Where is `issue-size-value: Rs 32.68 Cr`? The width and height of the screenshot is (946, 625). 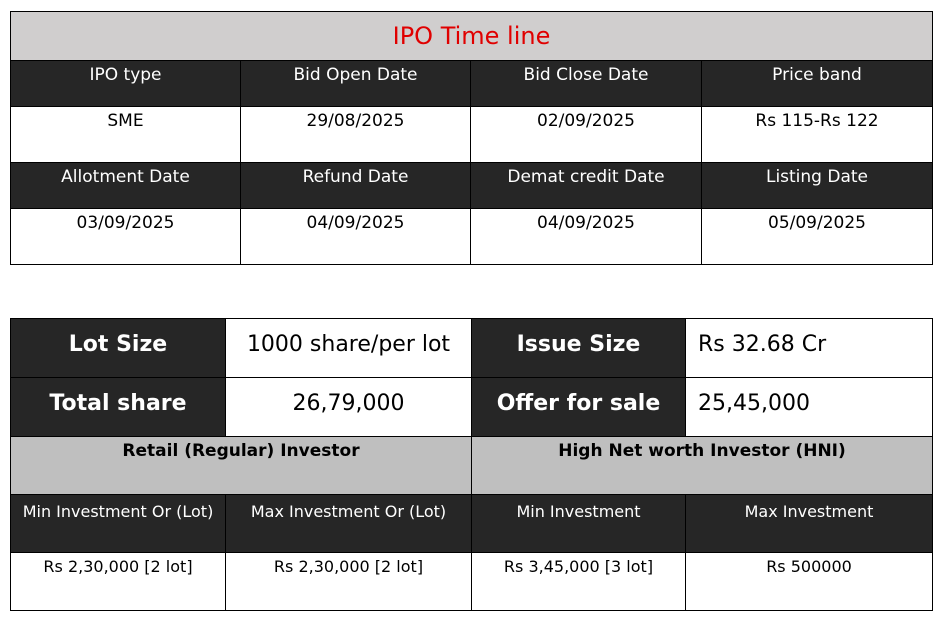
issue-size-value: Rs 32.68 Cr is located at coordinates (809, 348).